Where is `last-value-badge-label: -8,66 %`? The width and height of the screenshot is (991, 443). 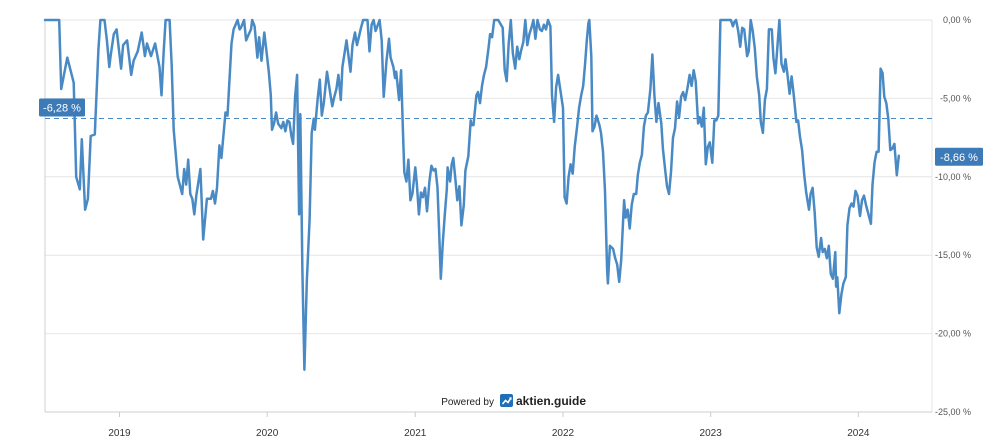 last-value-badge-label: -8,66 % is located at coordinates (959, 158).